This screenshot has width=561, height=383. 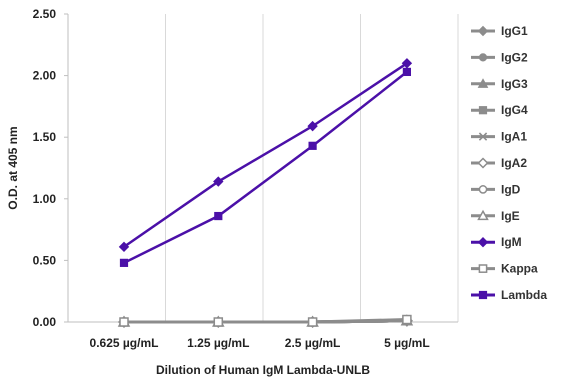 I want to click on legend-marker-igg4, so click(x=483, y=110).